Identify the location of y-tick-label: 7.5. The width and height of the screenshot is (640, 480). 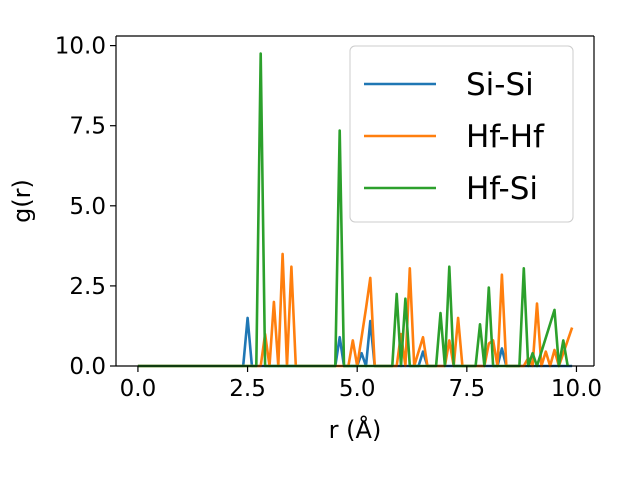
(87, 127).